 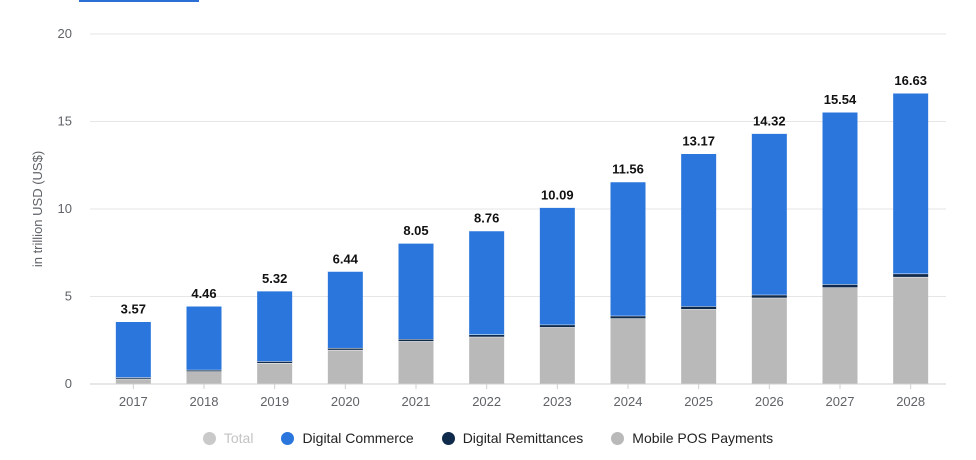 What do you see at coordinates (769, 401) in the screenshot?
I see `x-tick-label: 2026` at bounding box center [769, 401].